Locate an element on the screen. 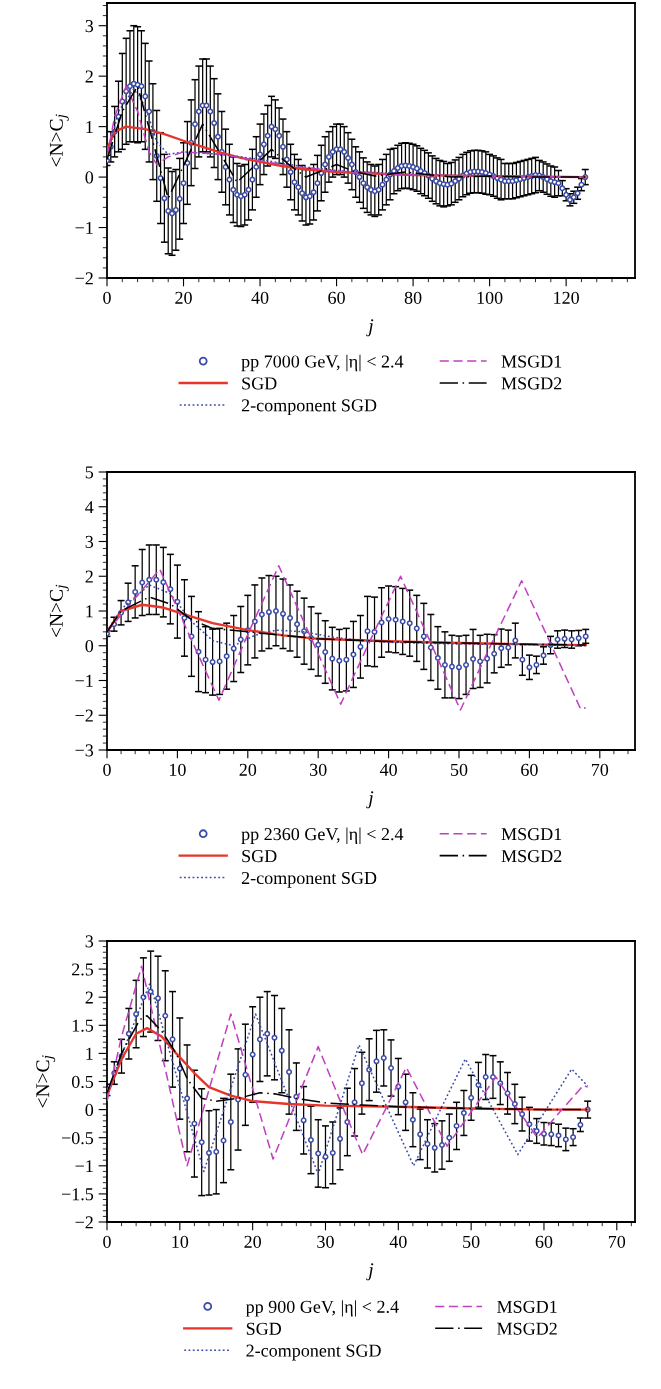  legend-label: pp 2360 GeV, |η| < 2.4 is located at coordinates (322, 835).